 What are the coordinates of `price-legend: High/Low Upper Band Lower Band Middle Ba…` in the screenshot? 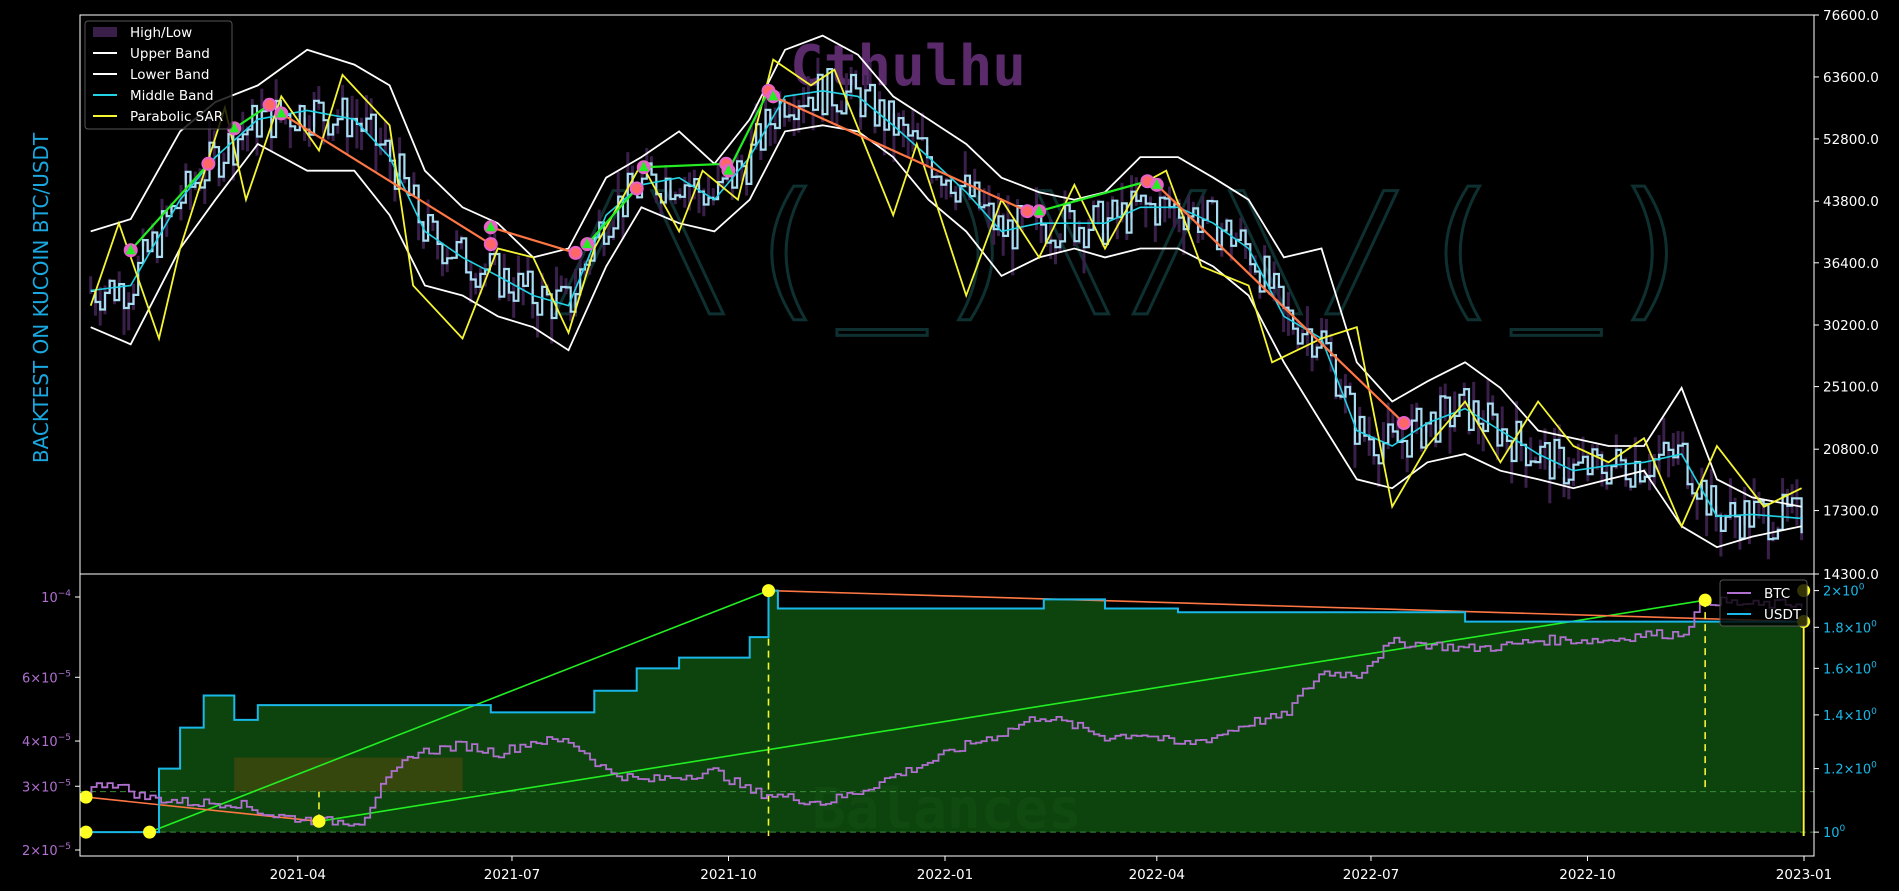 It's located at (158, 75).